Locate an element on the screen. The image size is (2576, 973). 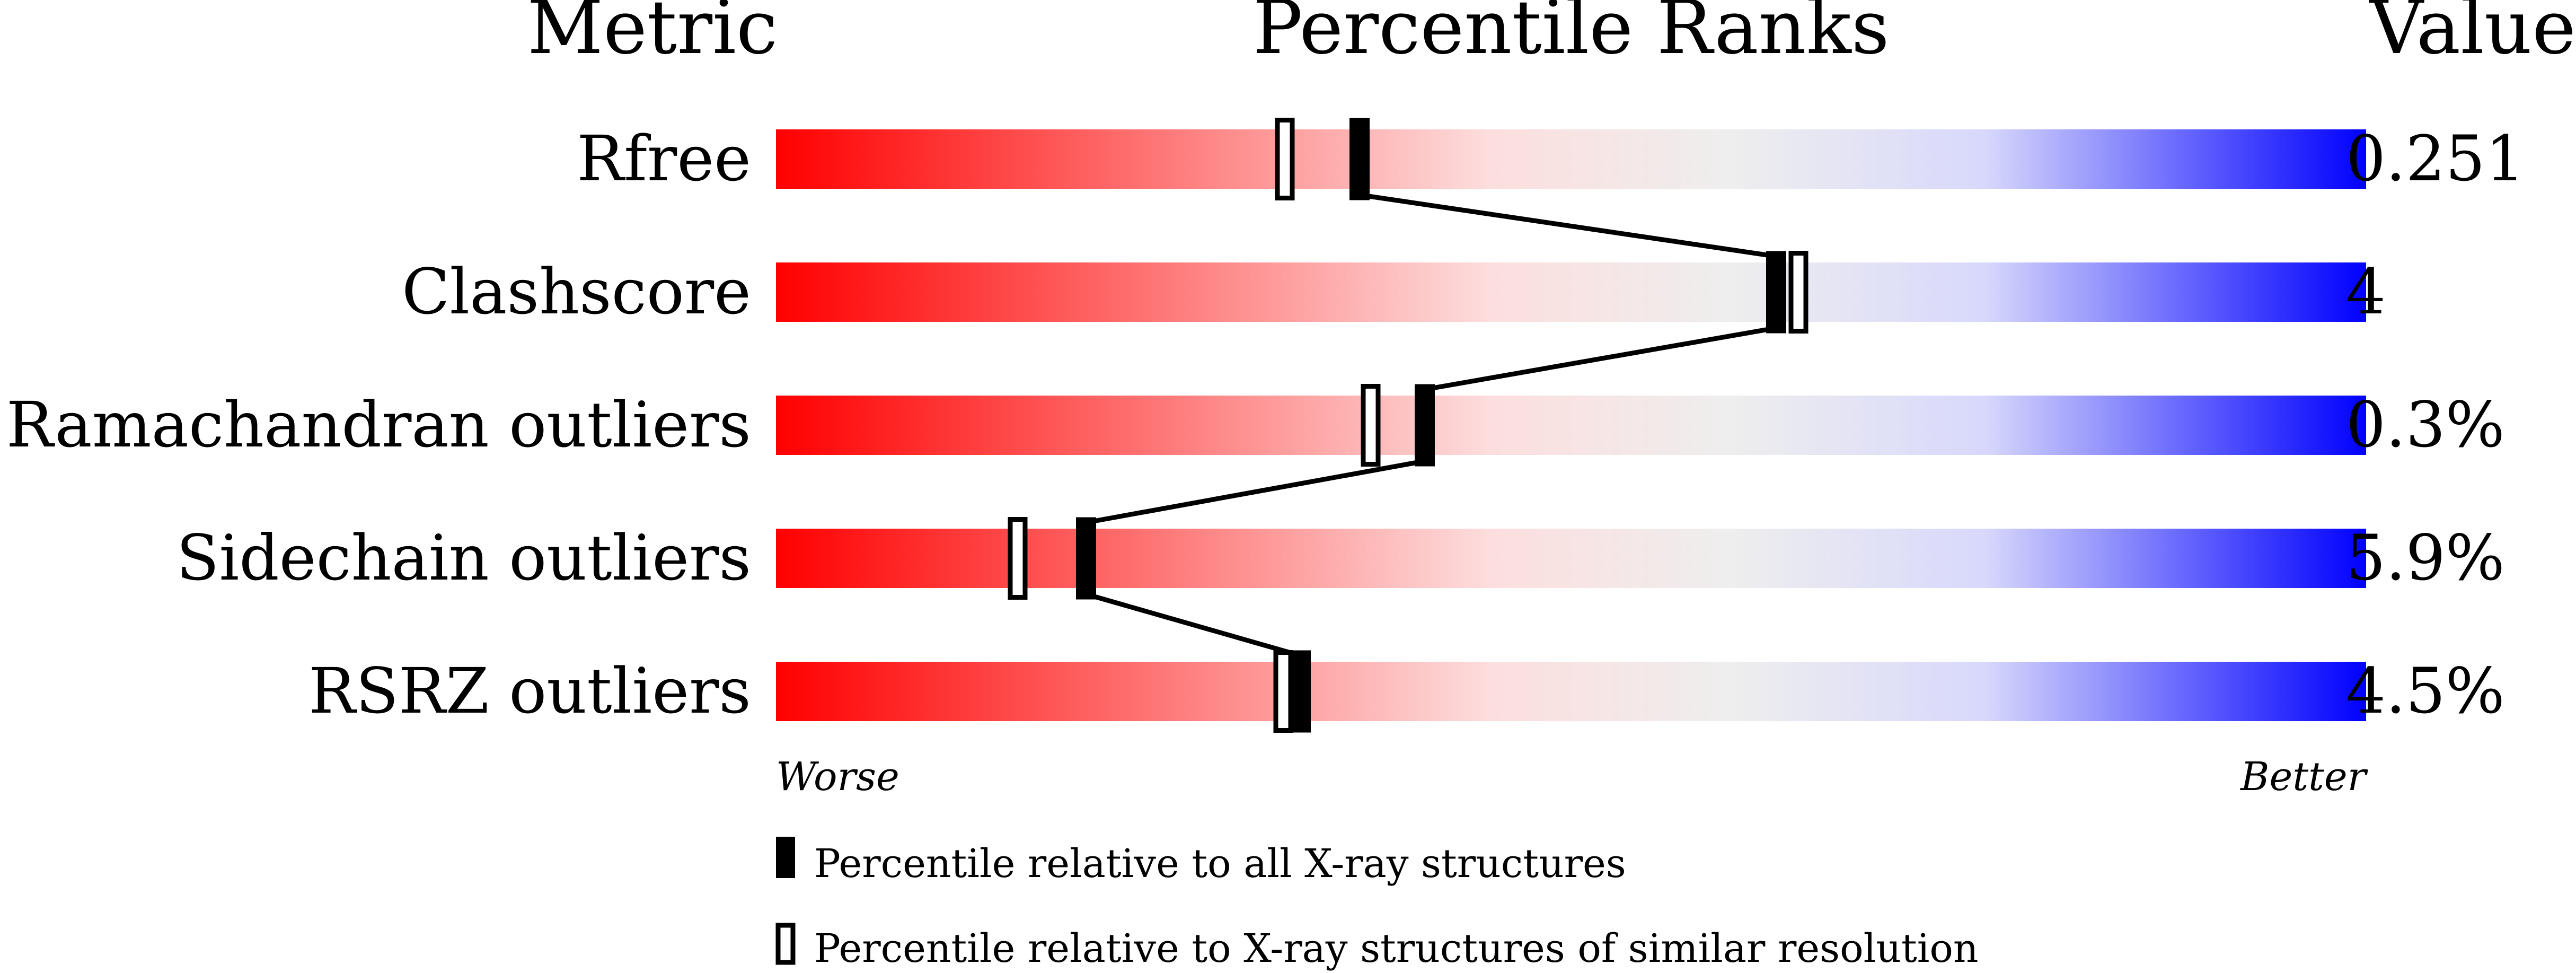
header-value: Value is located at coordinates (2472, 35).